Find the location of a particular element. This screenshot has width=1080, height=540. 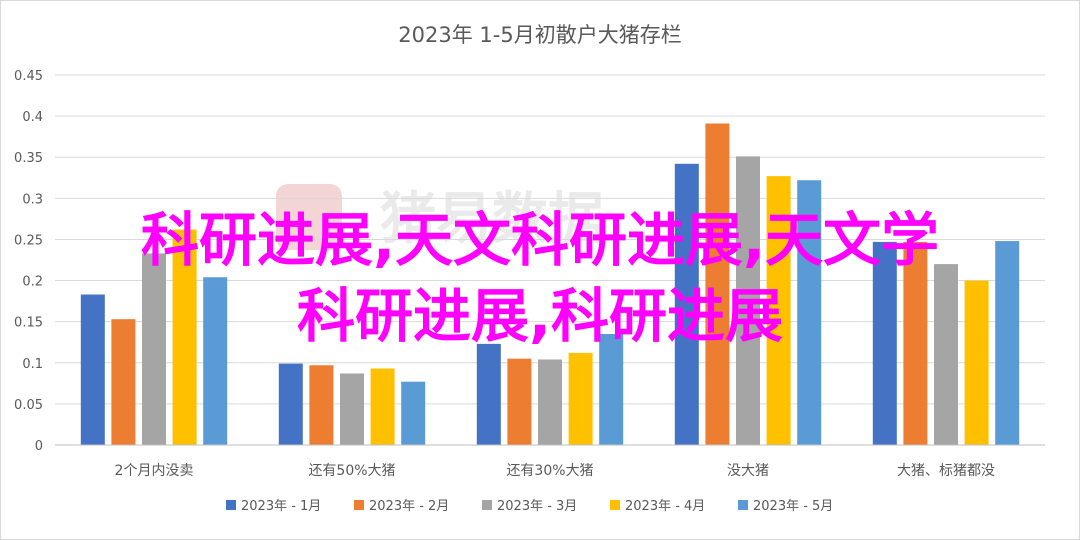

watermark: 猪易数据 is located at coordinates (440, 218).